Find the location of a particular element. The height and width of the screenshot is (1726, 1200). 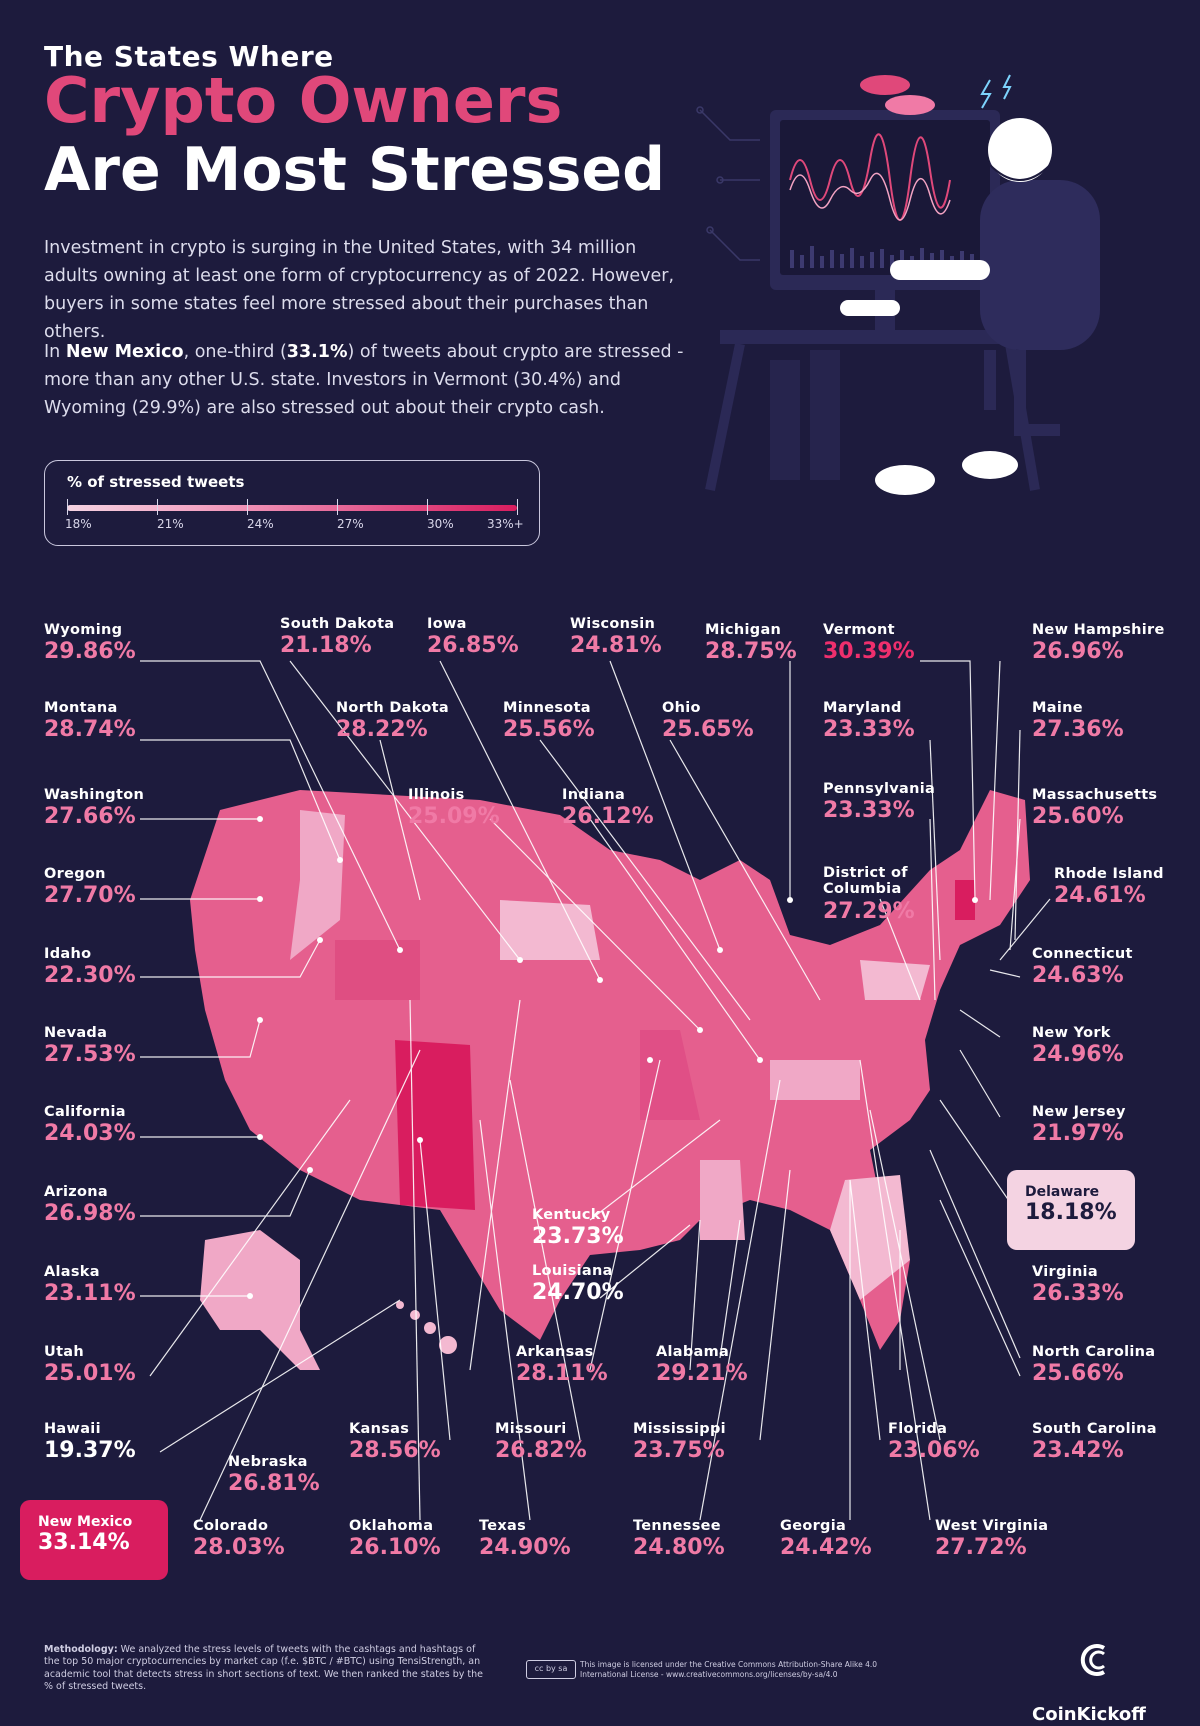

state-label-iowa: Iowa 26.85% is located at coordinates (473, 637).